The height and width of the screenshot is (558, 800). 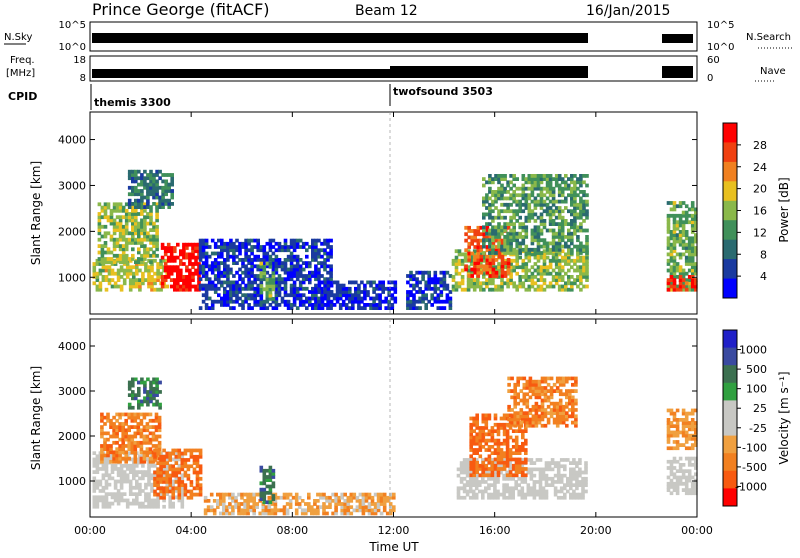 What do you see at coordinates (399, 36) in the screenshot?
I see `nsky-panel: N.Sky 10^5 10^0 10^5 10^0 N.Search` at bounding box center [399, 36].